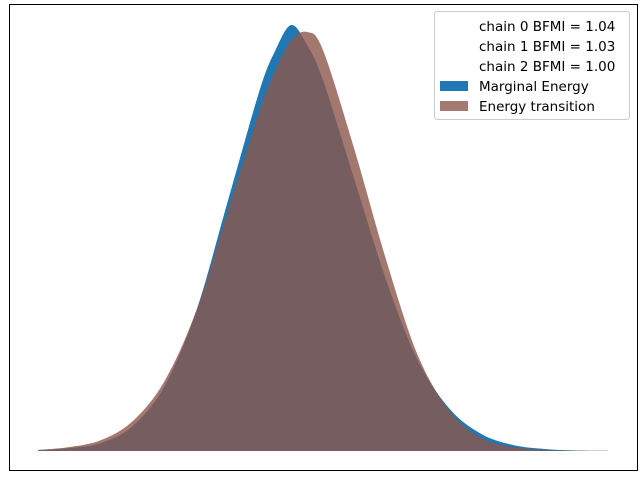  Describe the element at coordinates (537, 107) in the screenshot. I see `legend-energy-transition-label: Energy transition` at that location.